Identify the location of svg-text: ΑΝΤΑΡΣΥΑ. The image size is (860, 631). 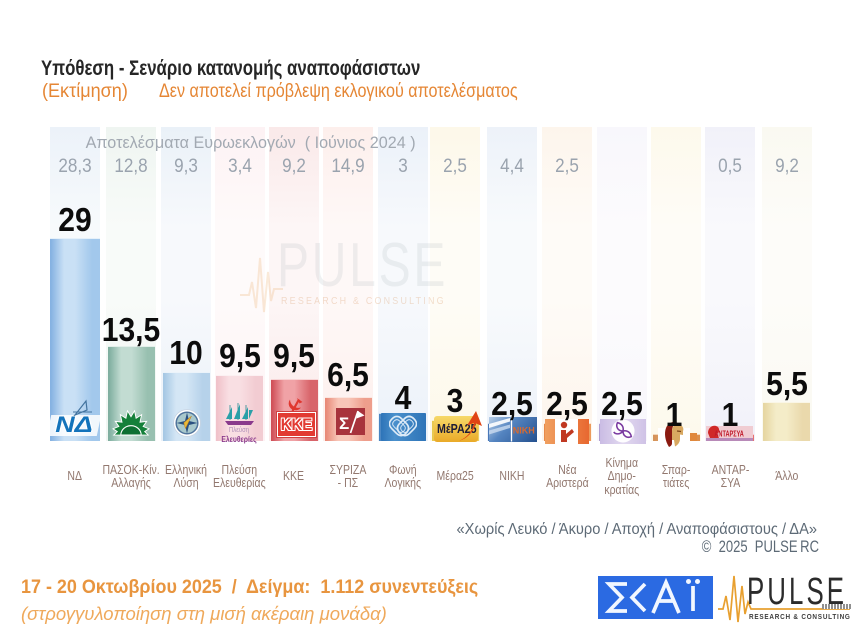
(728, 435).